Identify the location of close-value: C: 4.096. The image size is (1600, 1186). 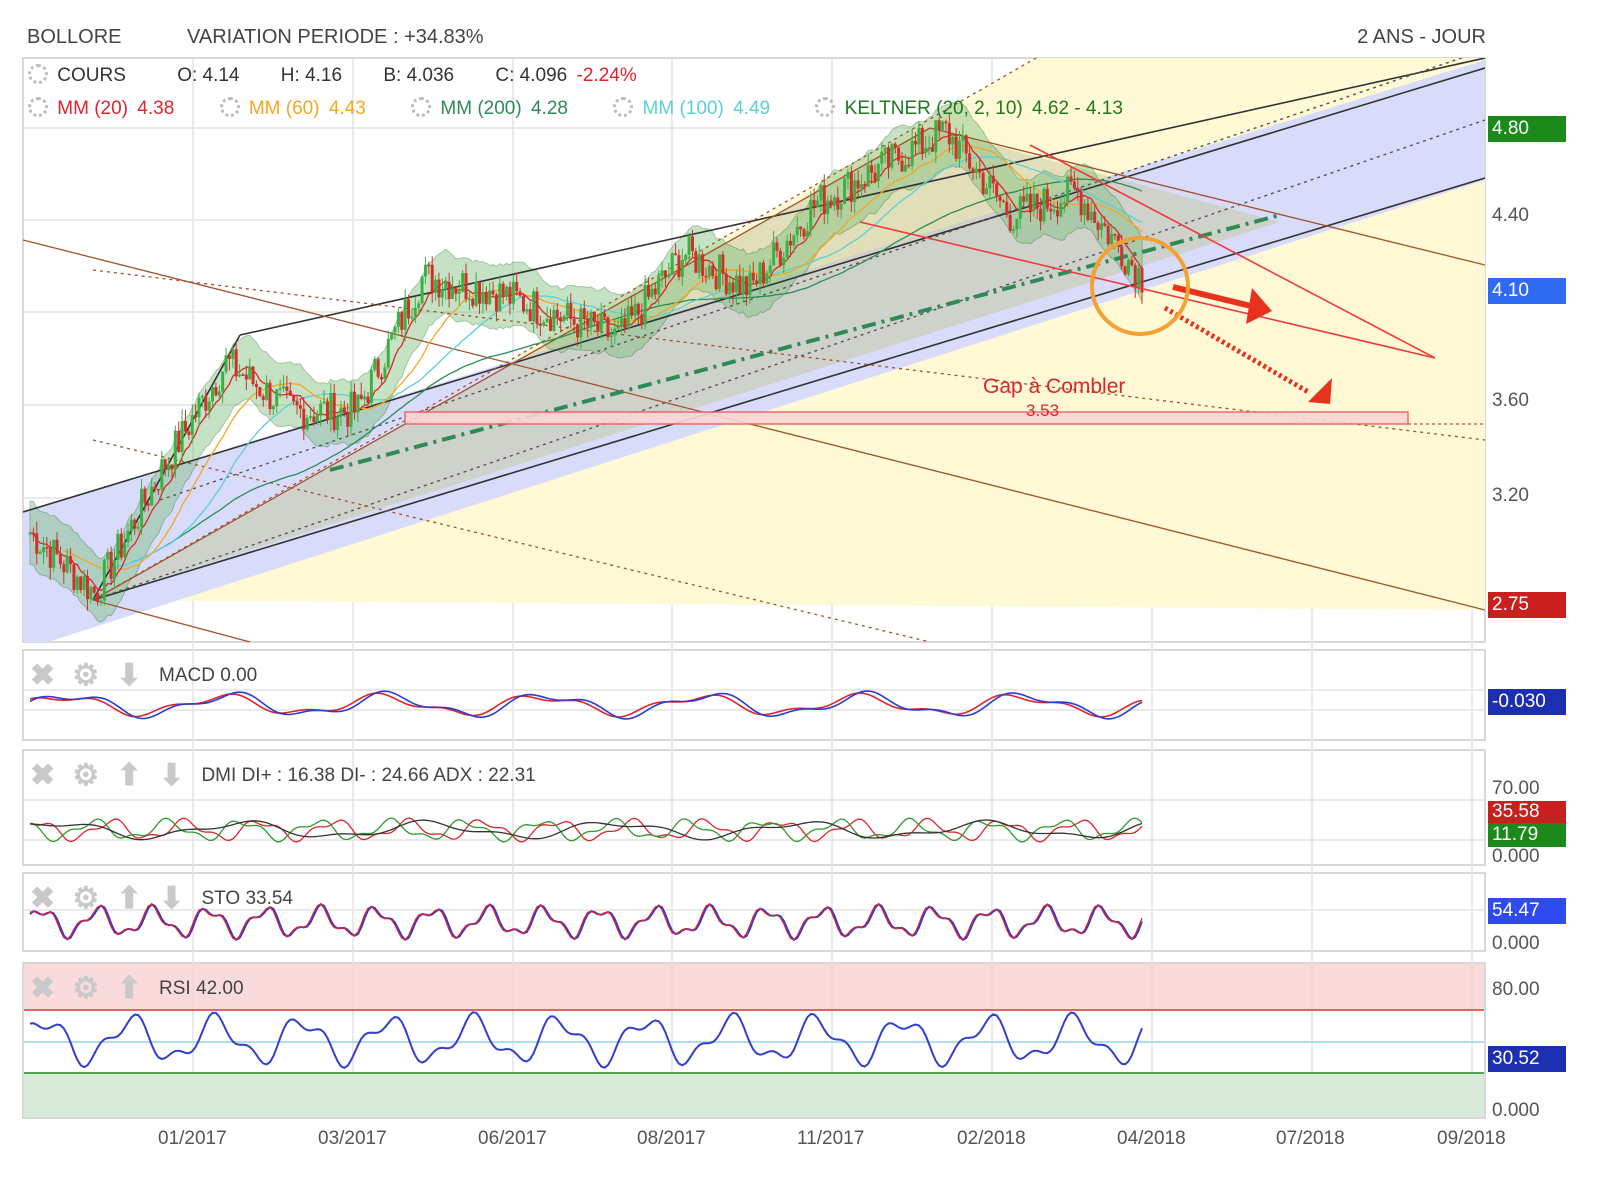
(531, 75).